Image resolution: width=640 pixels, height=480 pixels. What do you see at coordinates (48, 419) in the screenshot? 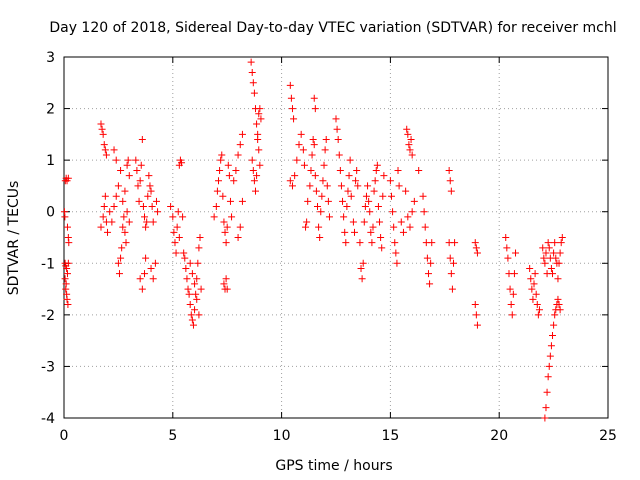
I see `y-tick-label: -4` at bounding box center [48, 419].